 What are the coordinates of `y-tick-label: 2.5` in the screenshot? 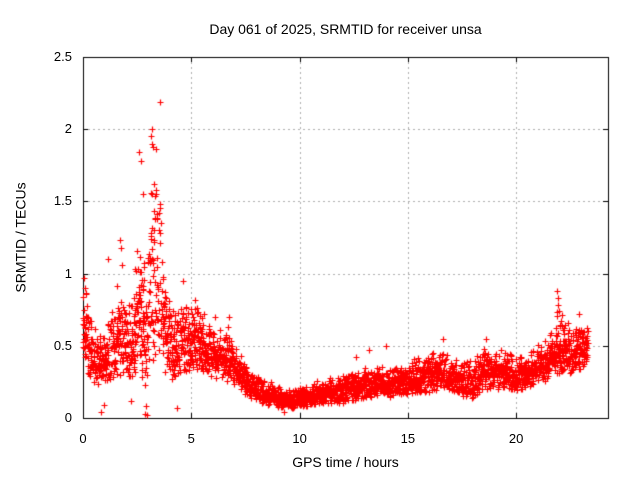 It's located at (62, 56).